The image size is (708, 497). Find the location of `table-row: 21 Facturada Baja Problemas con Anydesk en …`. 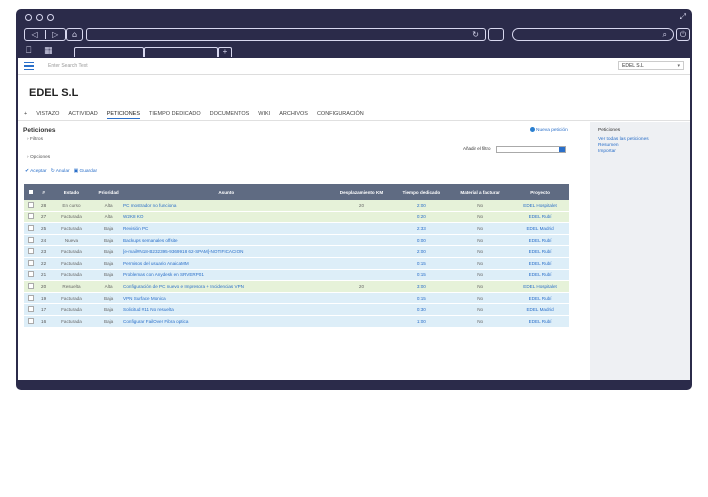

table-row: 21 Facturada Baja Problemas con Anydesk en … is located at coordinates (296, 275).